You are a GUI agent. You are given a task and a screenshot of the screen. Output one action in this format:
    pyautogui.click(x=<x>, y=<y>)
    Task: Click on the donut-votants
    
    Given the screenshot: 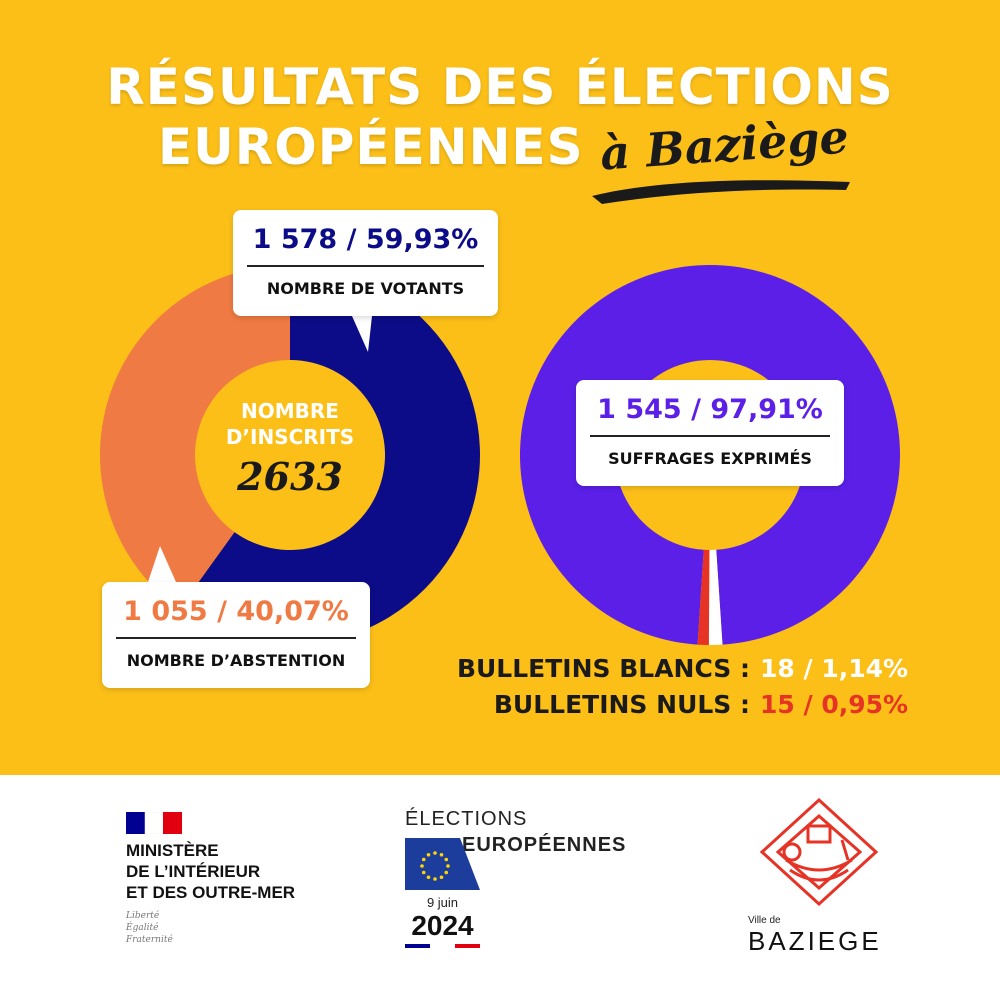 What is the action you would take?
    pyautogui.click(x=710, y=455)
    